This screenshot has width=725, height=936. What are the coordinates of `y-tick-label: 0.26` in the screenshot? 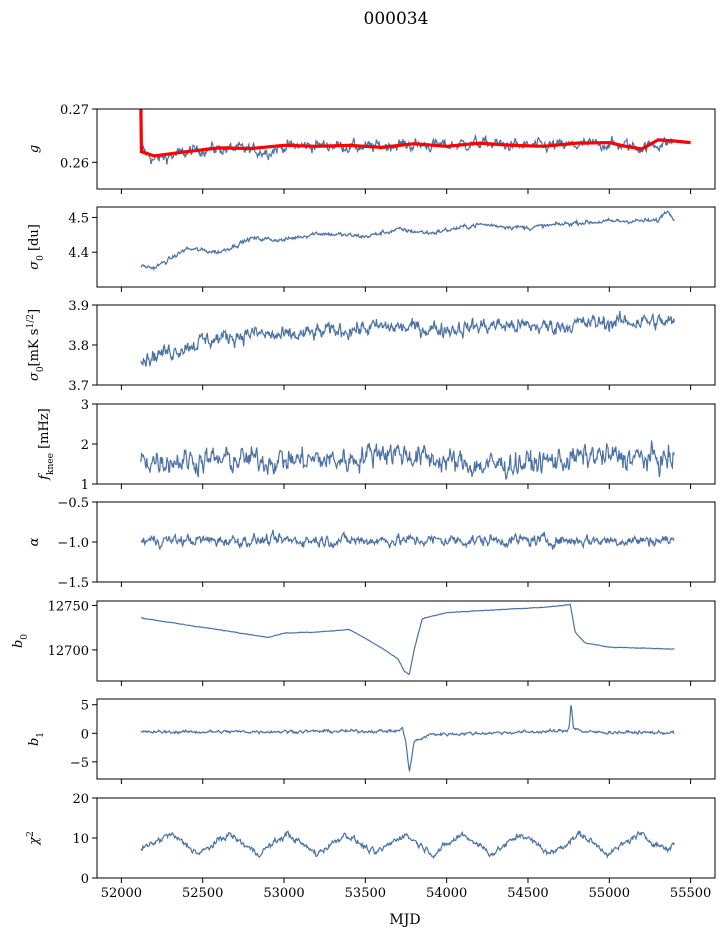 It's located at (74, 163).